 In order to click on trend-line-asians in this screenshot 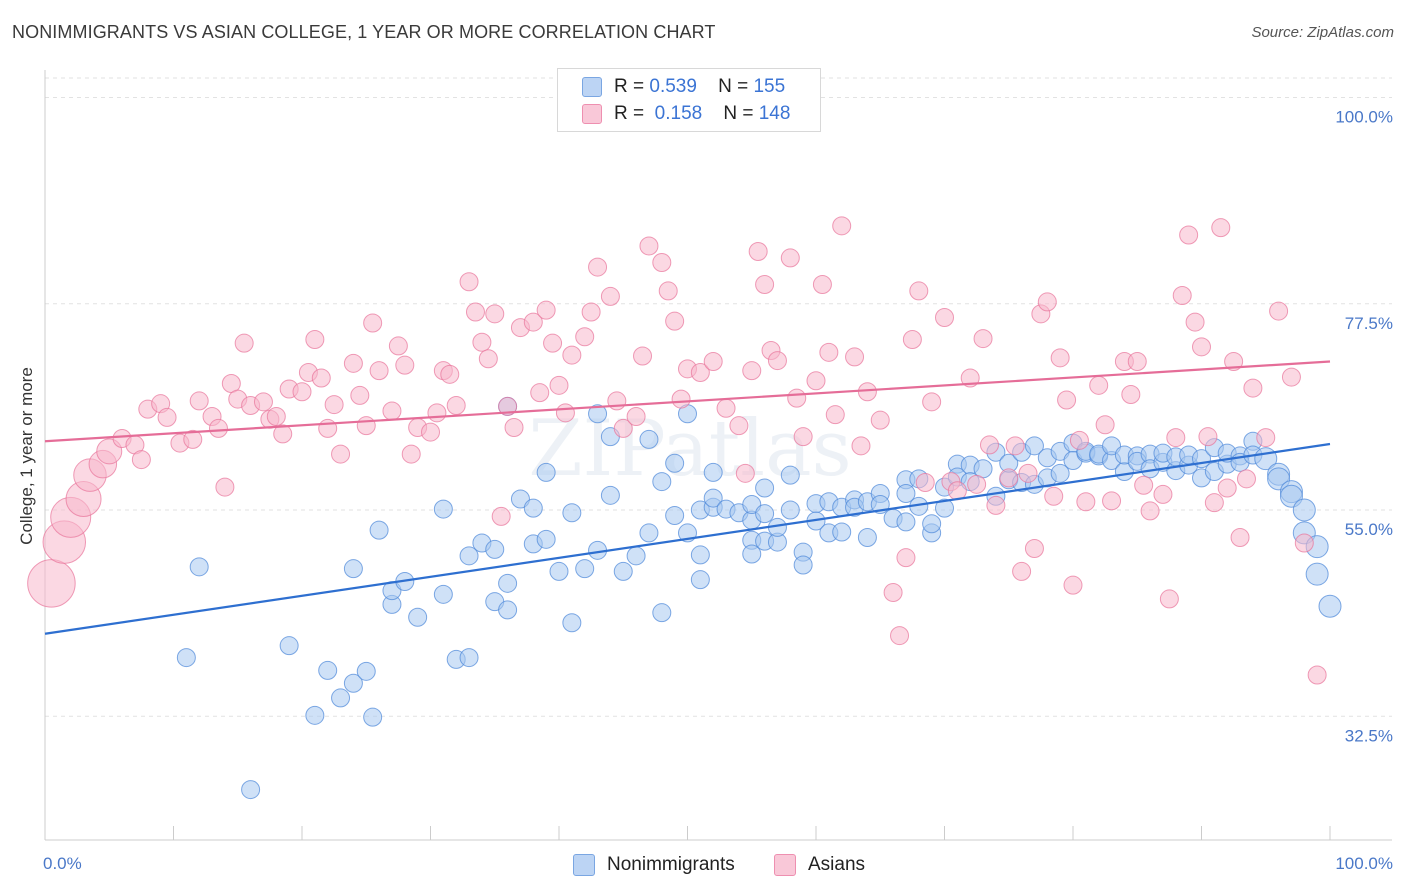, I will do `click(687, 401)`.